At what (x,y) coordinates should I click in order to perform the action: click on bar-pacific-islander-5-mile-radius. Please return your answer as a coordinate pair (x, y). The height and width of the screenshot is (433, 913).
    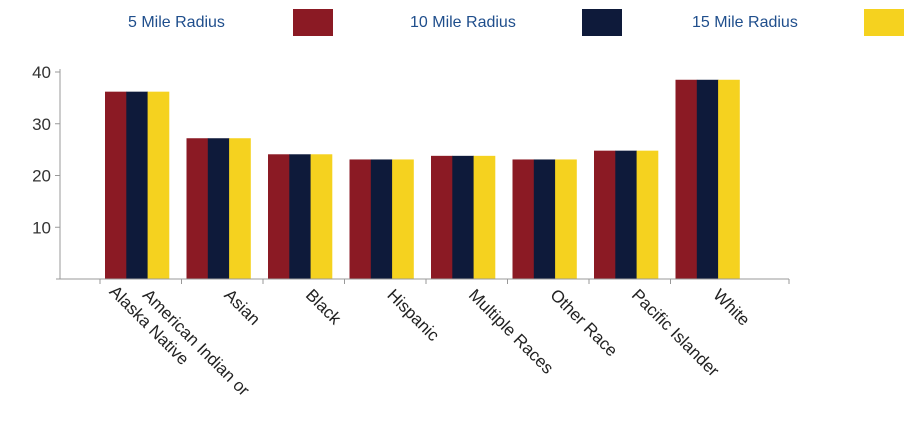
    Looking at the image, I should click on (605, 214).